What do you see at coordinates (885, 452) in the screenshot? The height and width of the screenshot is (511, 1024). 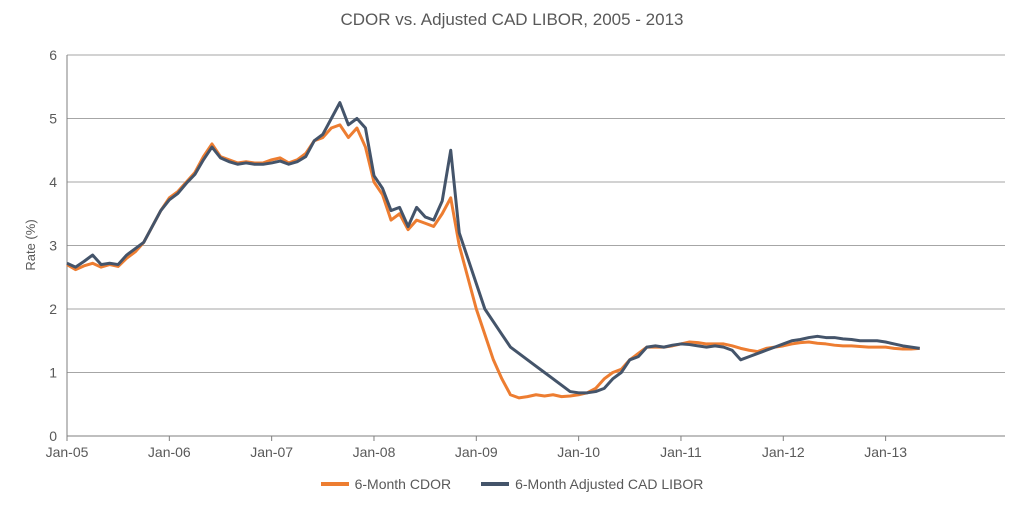 I see `x-tick-label: Jan-13` at bounding box center [885, 452].